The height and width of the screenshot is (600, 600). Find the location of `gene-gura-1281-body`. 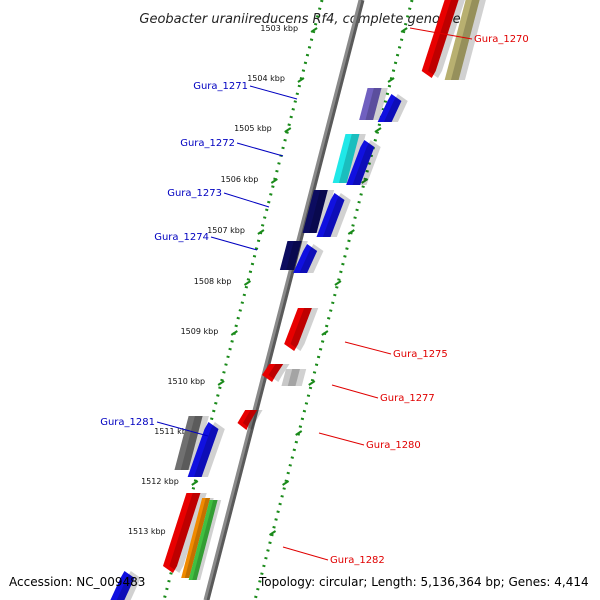

gene-gura-1281-body is located at coordinates (188, 443).